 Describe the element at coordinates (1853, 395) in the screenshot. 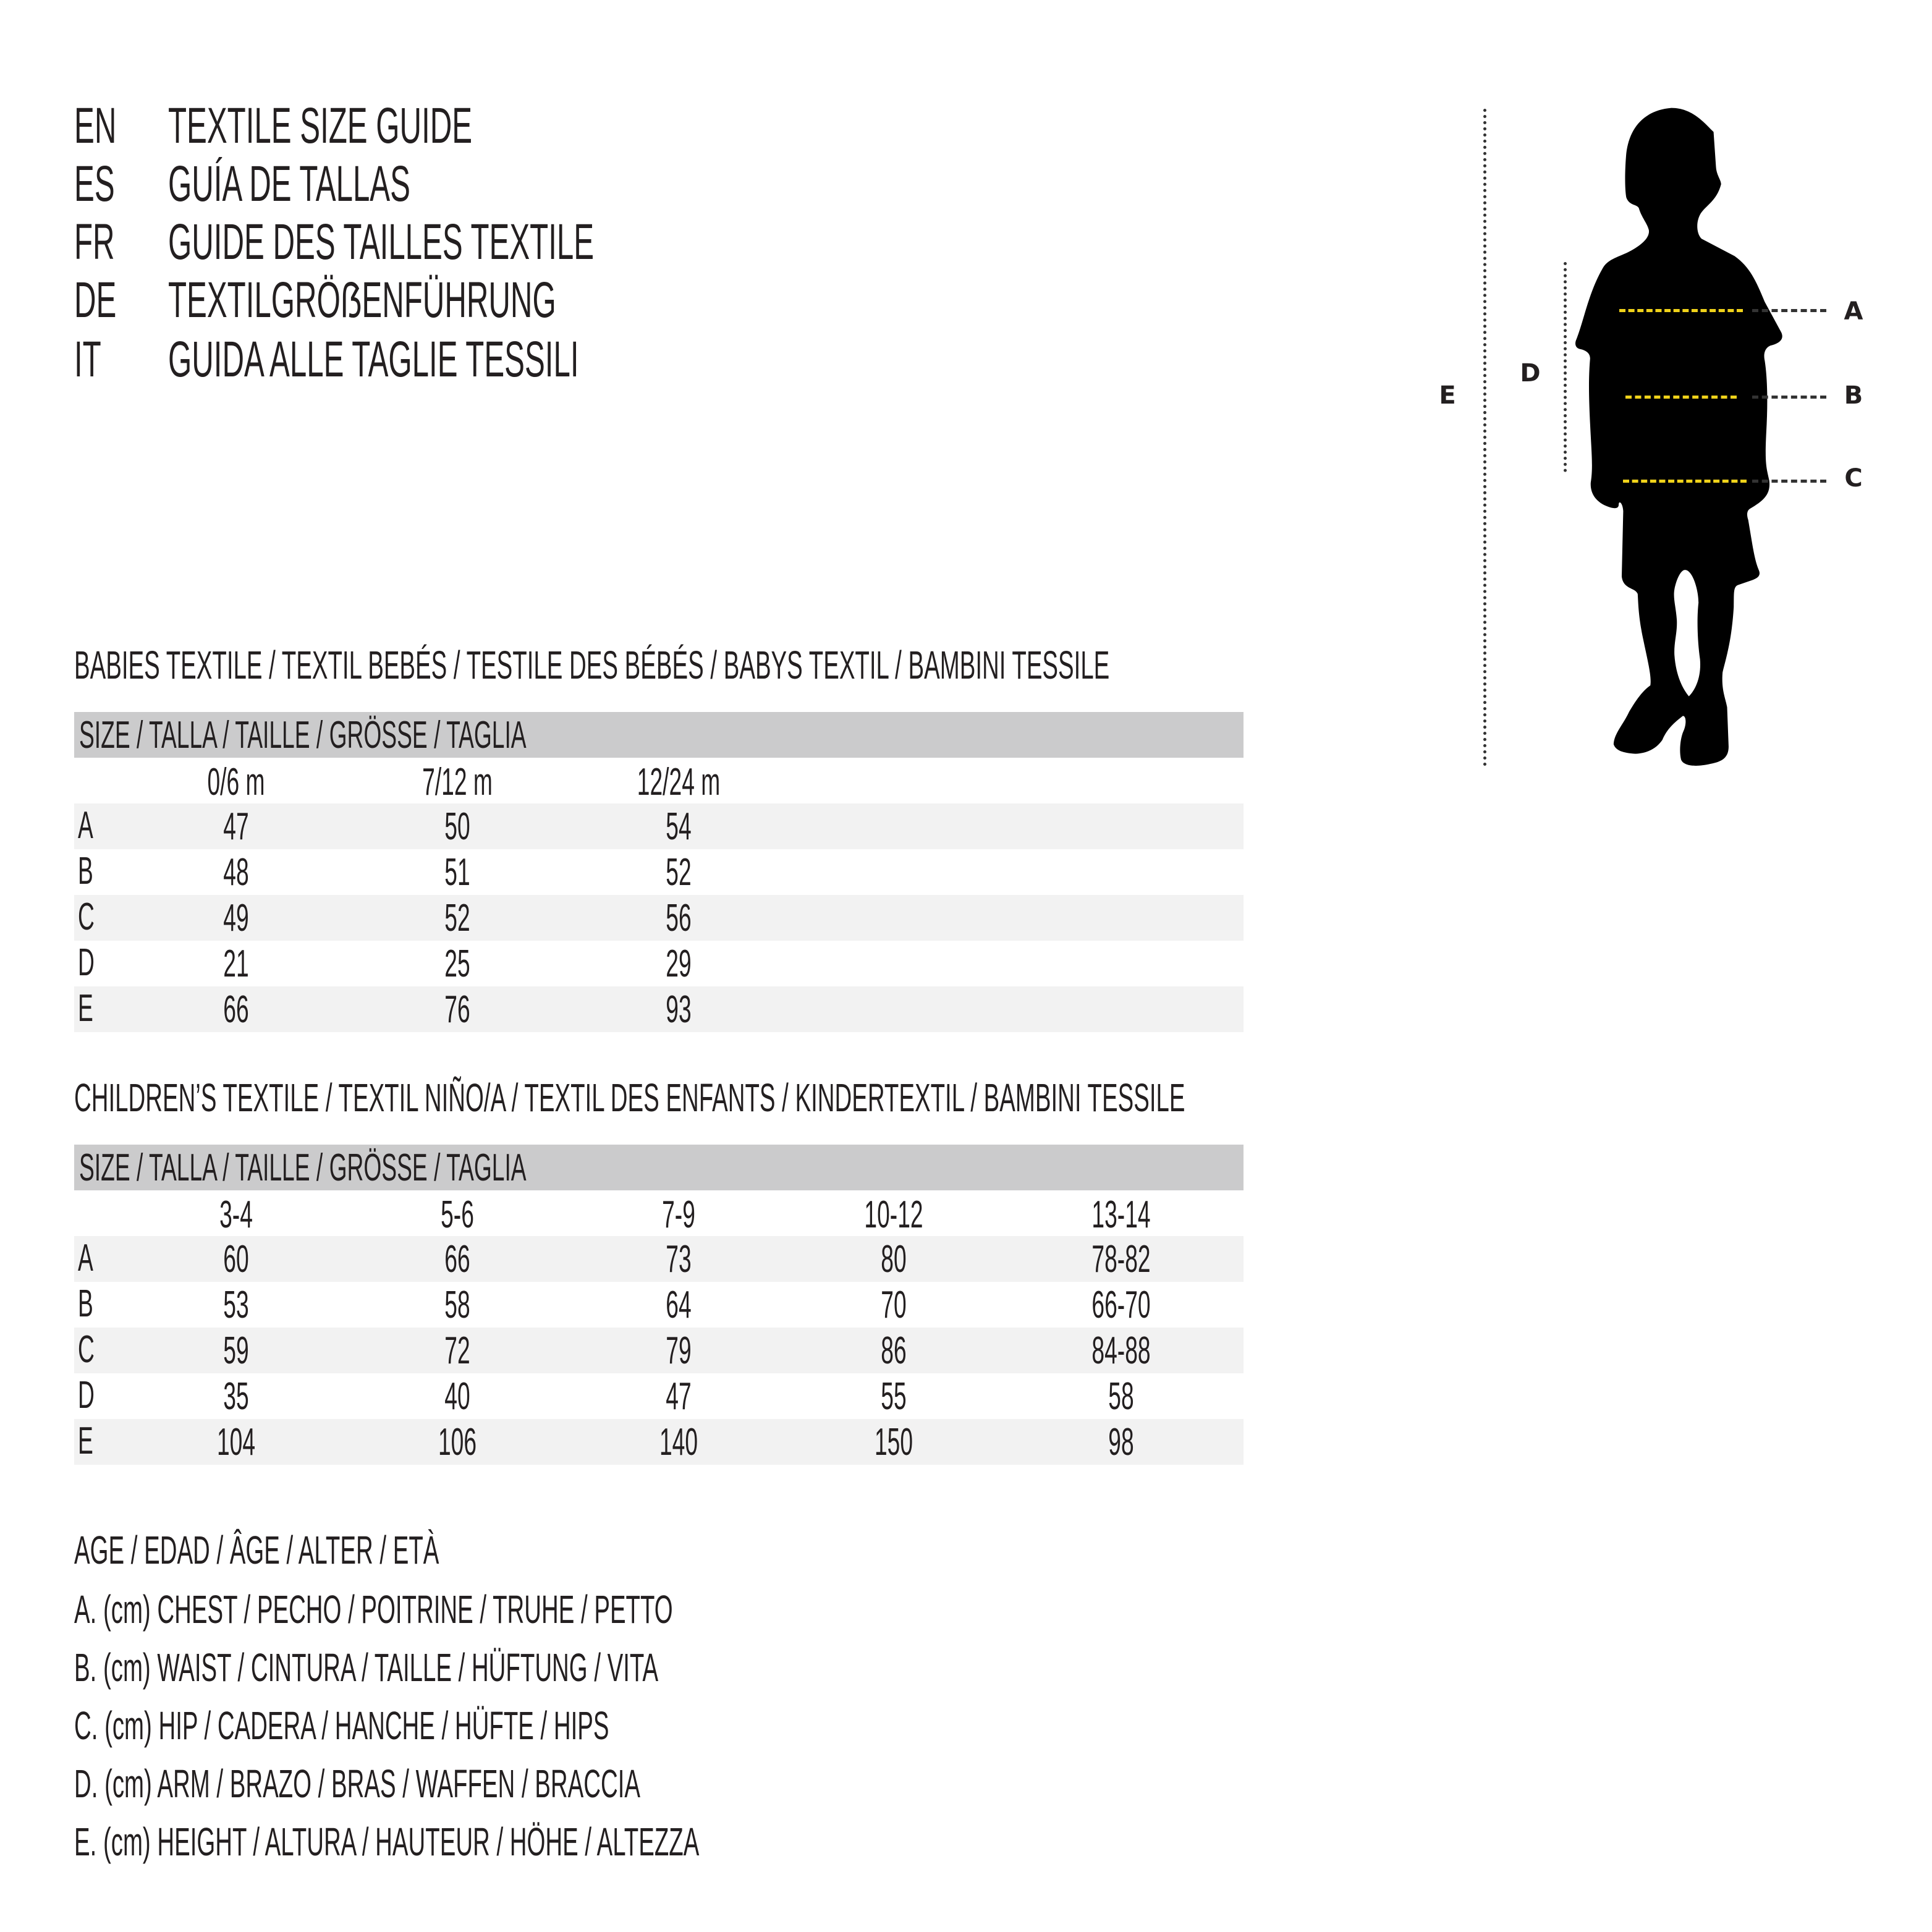

I see `label-b: B` at that location.